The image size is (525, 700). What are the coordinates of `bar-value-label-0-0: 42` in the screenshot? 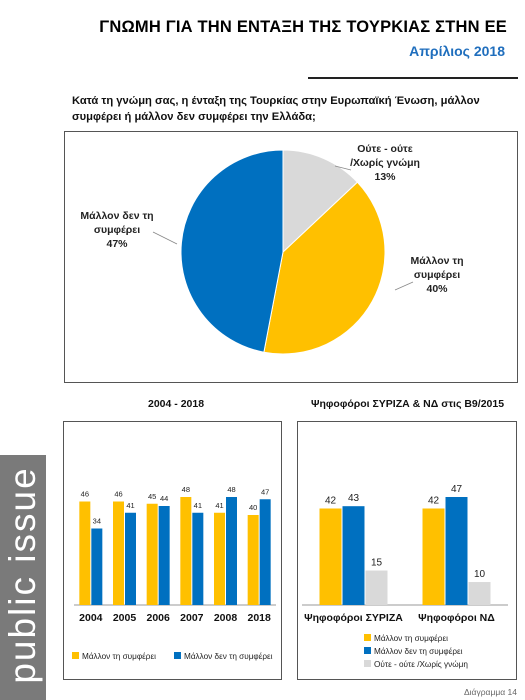 It's located at (331, 500).